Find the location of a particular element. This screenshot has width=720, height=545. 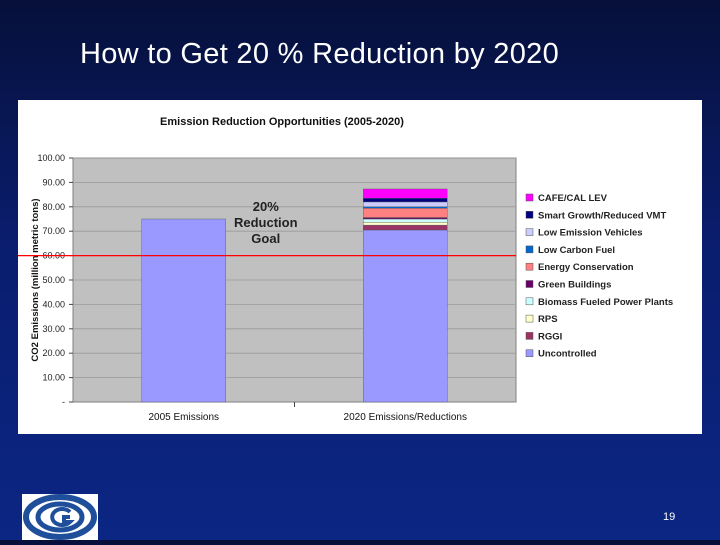

legend-label: CAFE/CAL LEV is located at coordinates (573, 198).